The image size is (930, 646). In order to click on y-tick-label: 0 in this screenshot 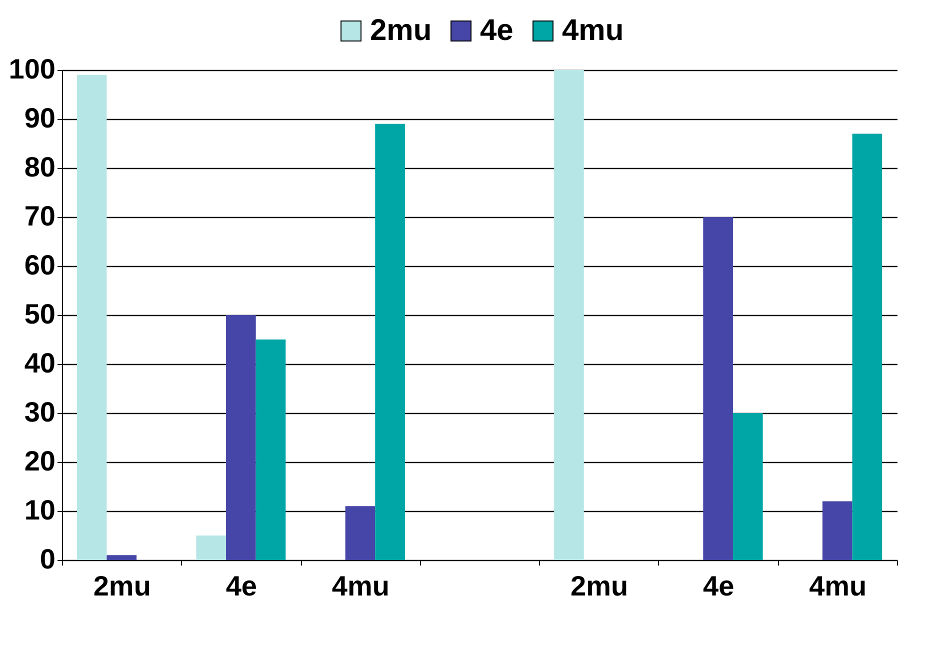, I will do `click(48, 559)`.